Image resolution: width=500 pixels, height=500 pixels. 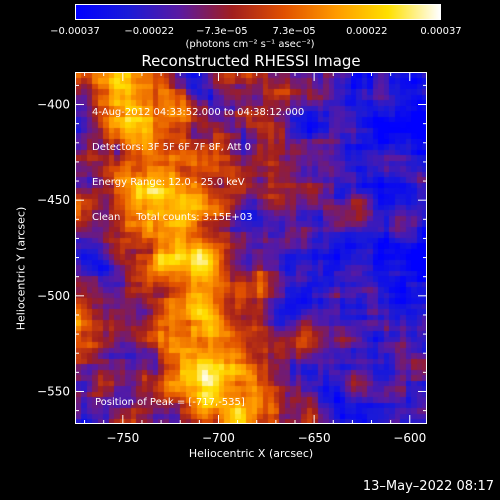 What do you see at coordinates (258, 12) in the screenshot?
I see `colorbar` at bounding box center [258, 12].